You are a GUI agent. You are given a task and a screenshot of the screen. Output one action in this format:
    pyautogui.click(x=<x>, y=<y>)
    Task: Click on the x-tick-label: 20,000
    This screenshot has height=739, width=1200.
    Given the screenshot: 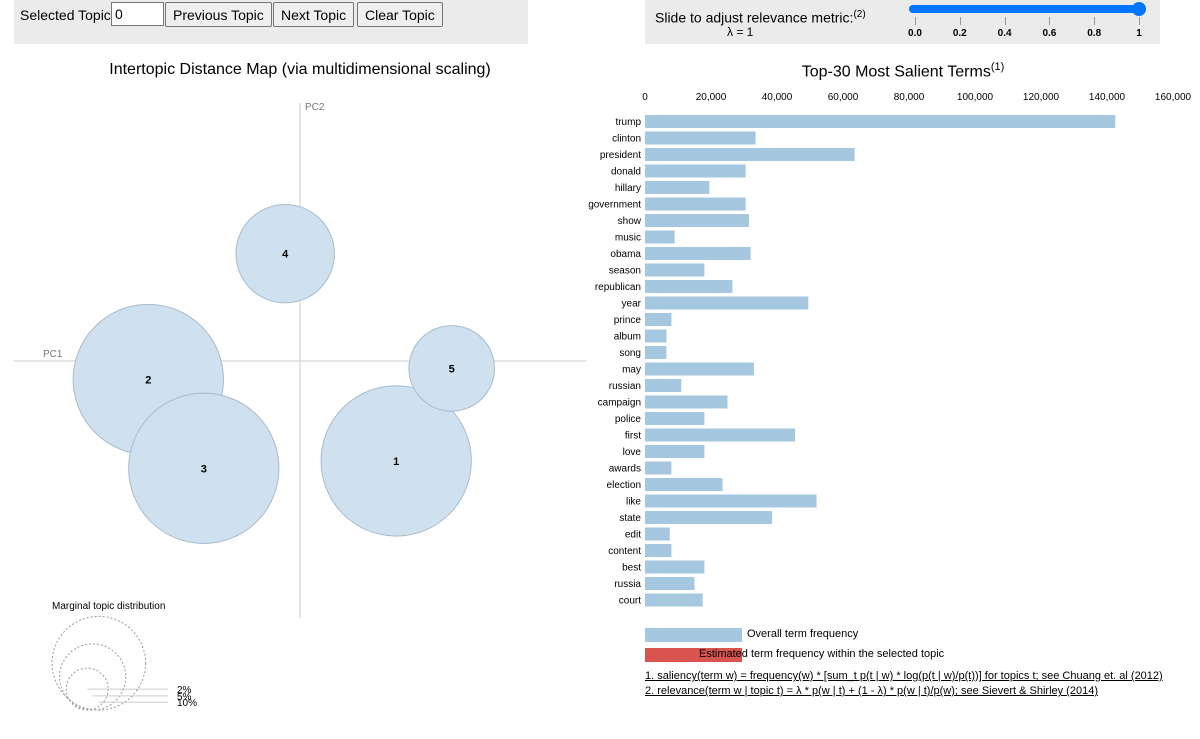 What is the action you would take?
    pyautogui.click(x=711, y=97)
    